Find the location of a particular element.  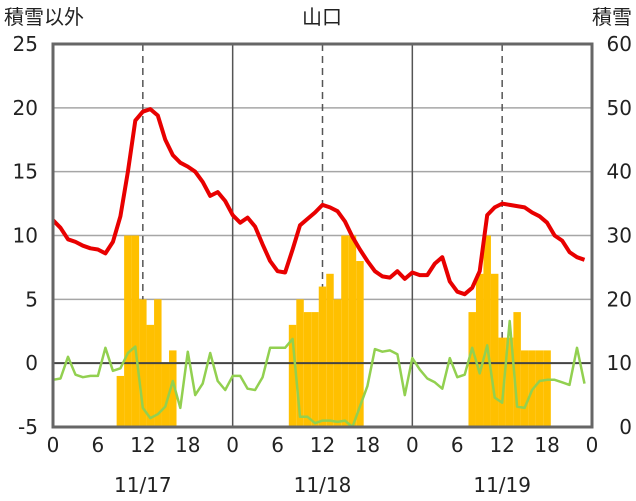

y-right-tick: 20 is located at coordinates (619, 299).